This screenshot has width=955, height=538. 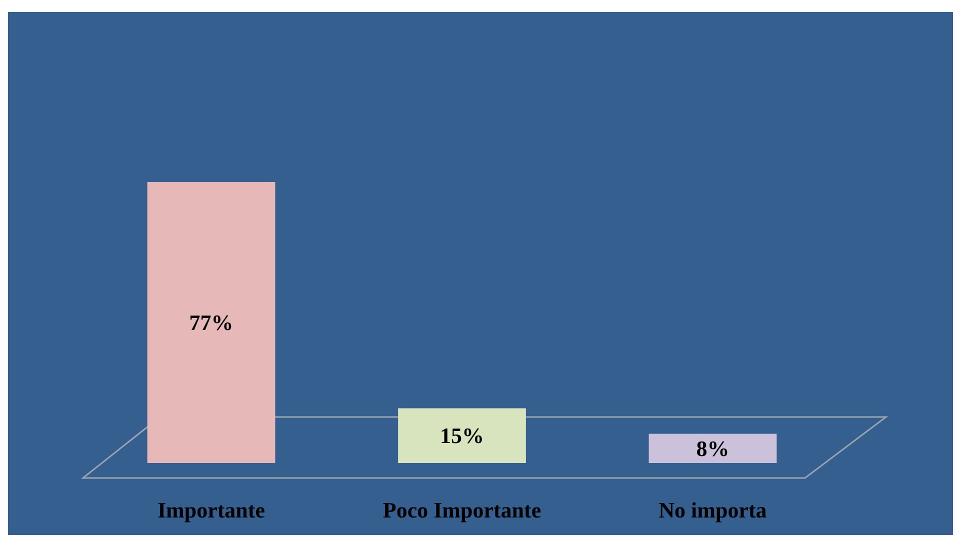 I want to click on x-tick-label: Importante, so click(x=211, y=510).